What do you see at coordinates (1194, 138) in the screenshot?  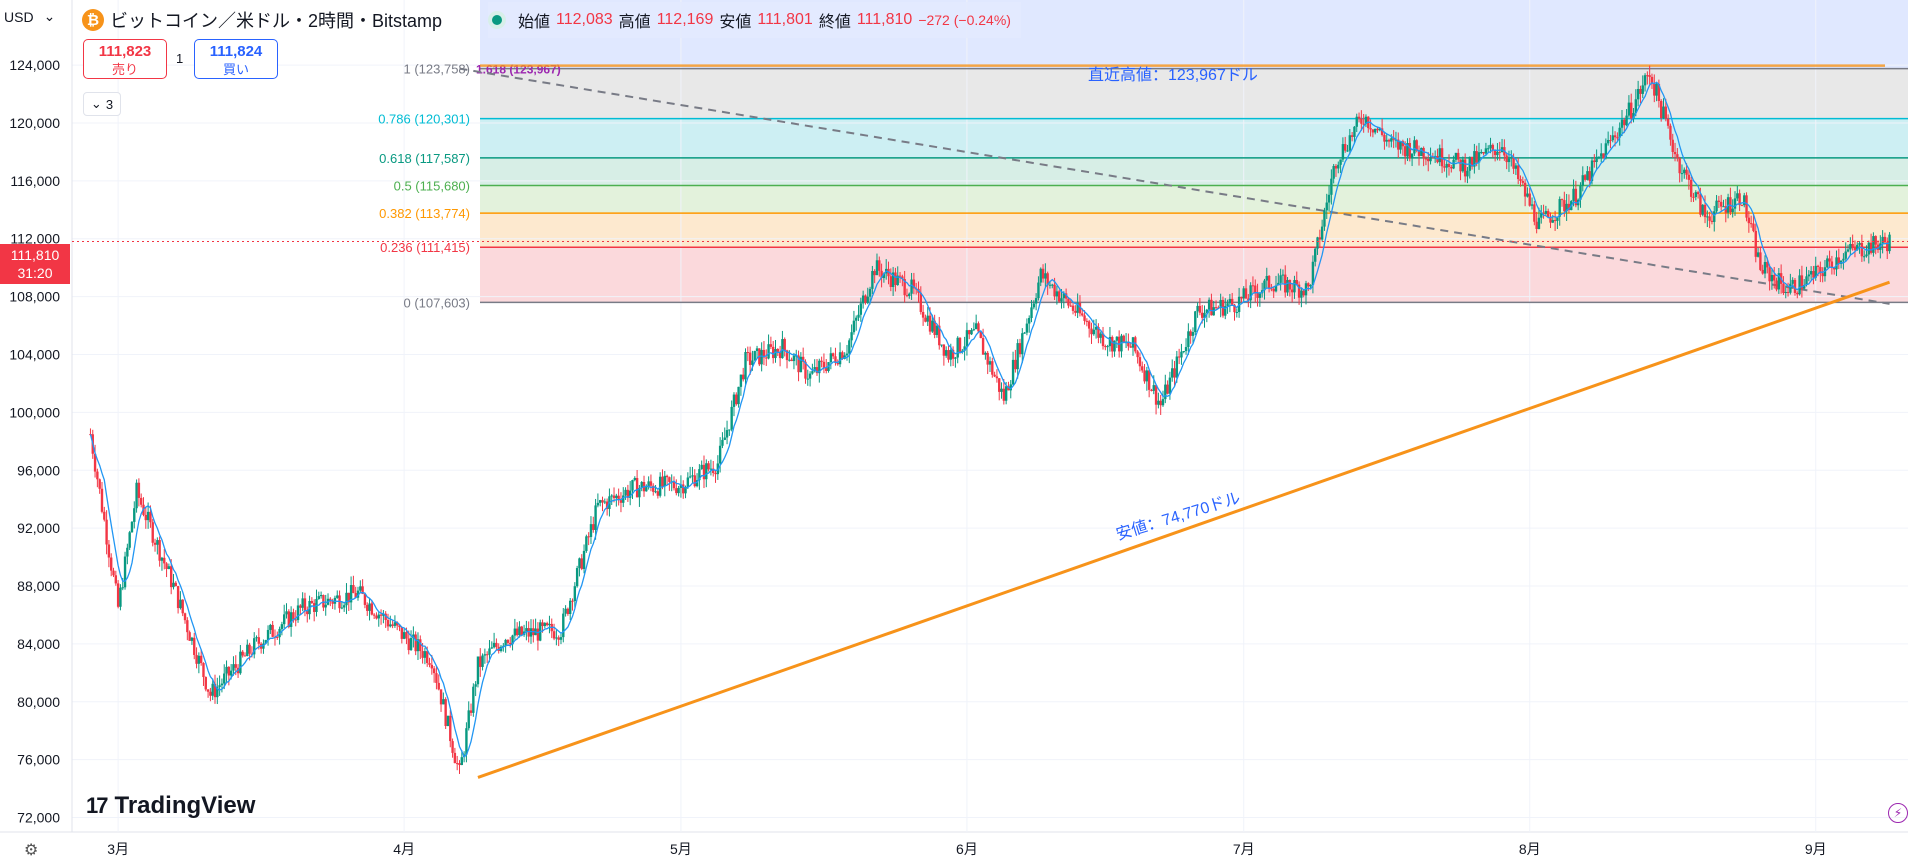 I see `fib-band` at bounding box center [1194, 138].